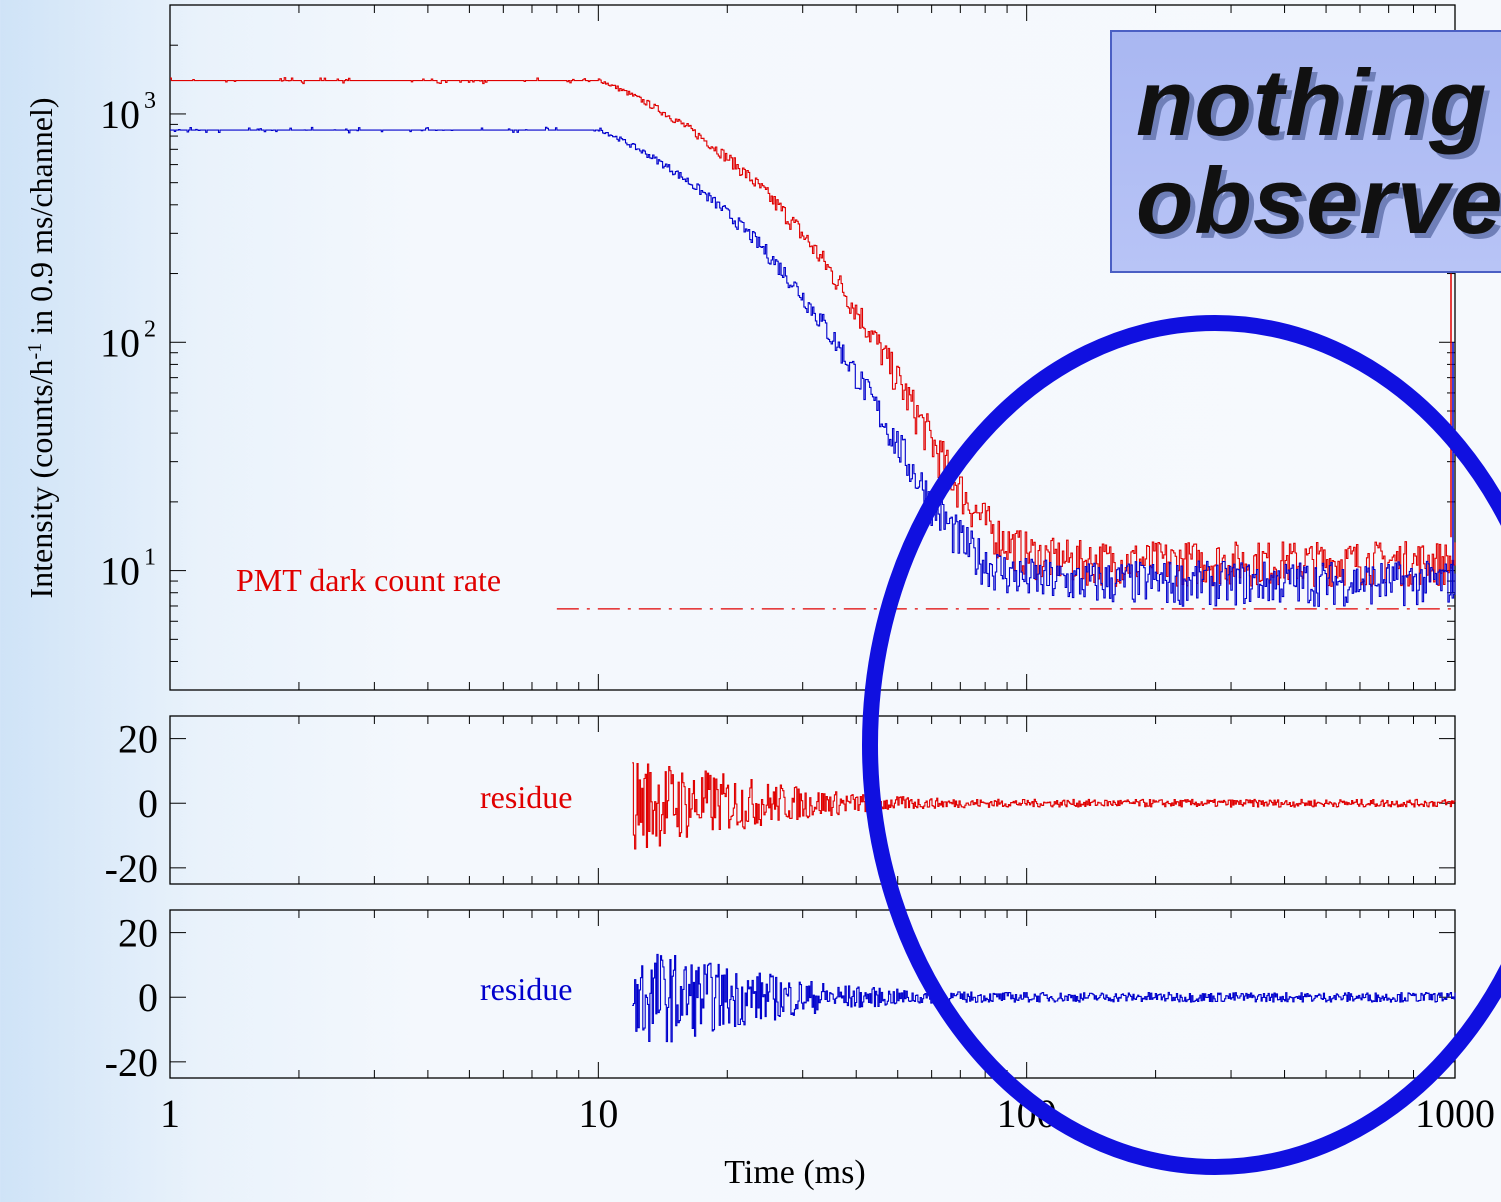 This screenshot has height=1202, width=1501. I want to click on x-tick-label: 10, so click(598, 1113).